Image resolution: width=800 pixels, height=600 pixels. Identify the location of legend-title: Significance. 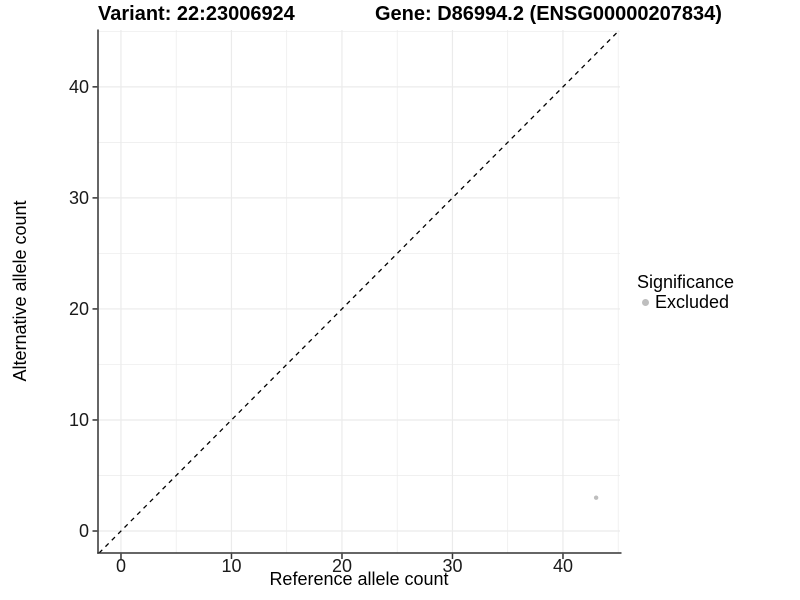
(686, 282).